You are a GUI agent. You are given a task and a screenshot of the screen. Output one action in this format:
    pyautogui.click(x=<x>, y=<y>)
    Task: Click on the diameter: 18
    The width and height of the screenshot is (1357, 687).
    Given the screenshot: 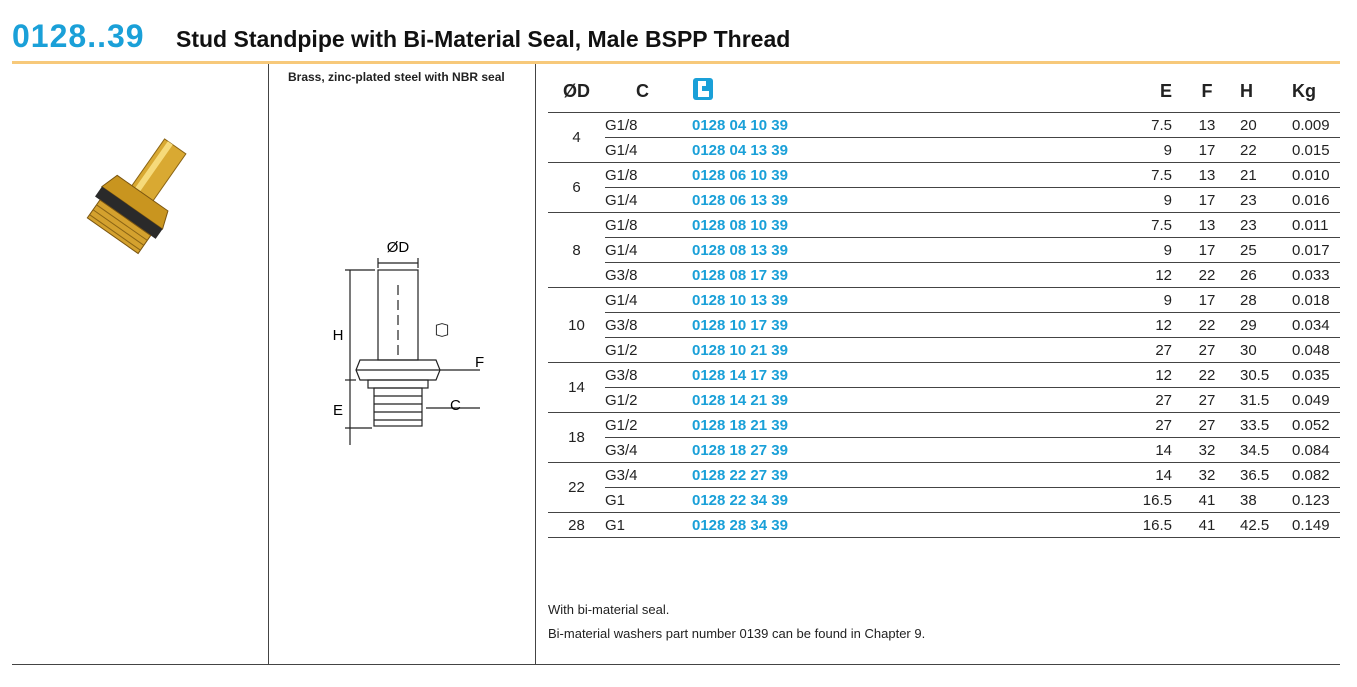 What is the action you would take?
    pyautogui.click(x=576, y=437)
    